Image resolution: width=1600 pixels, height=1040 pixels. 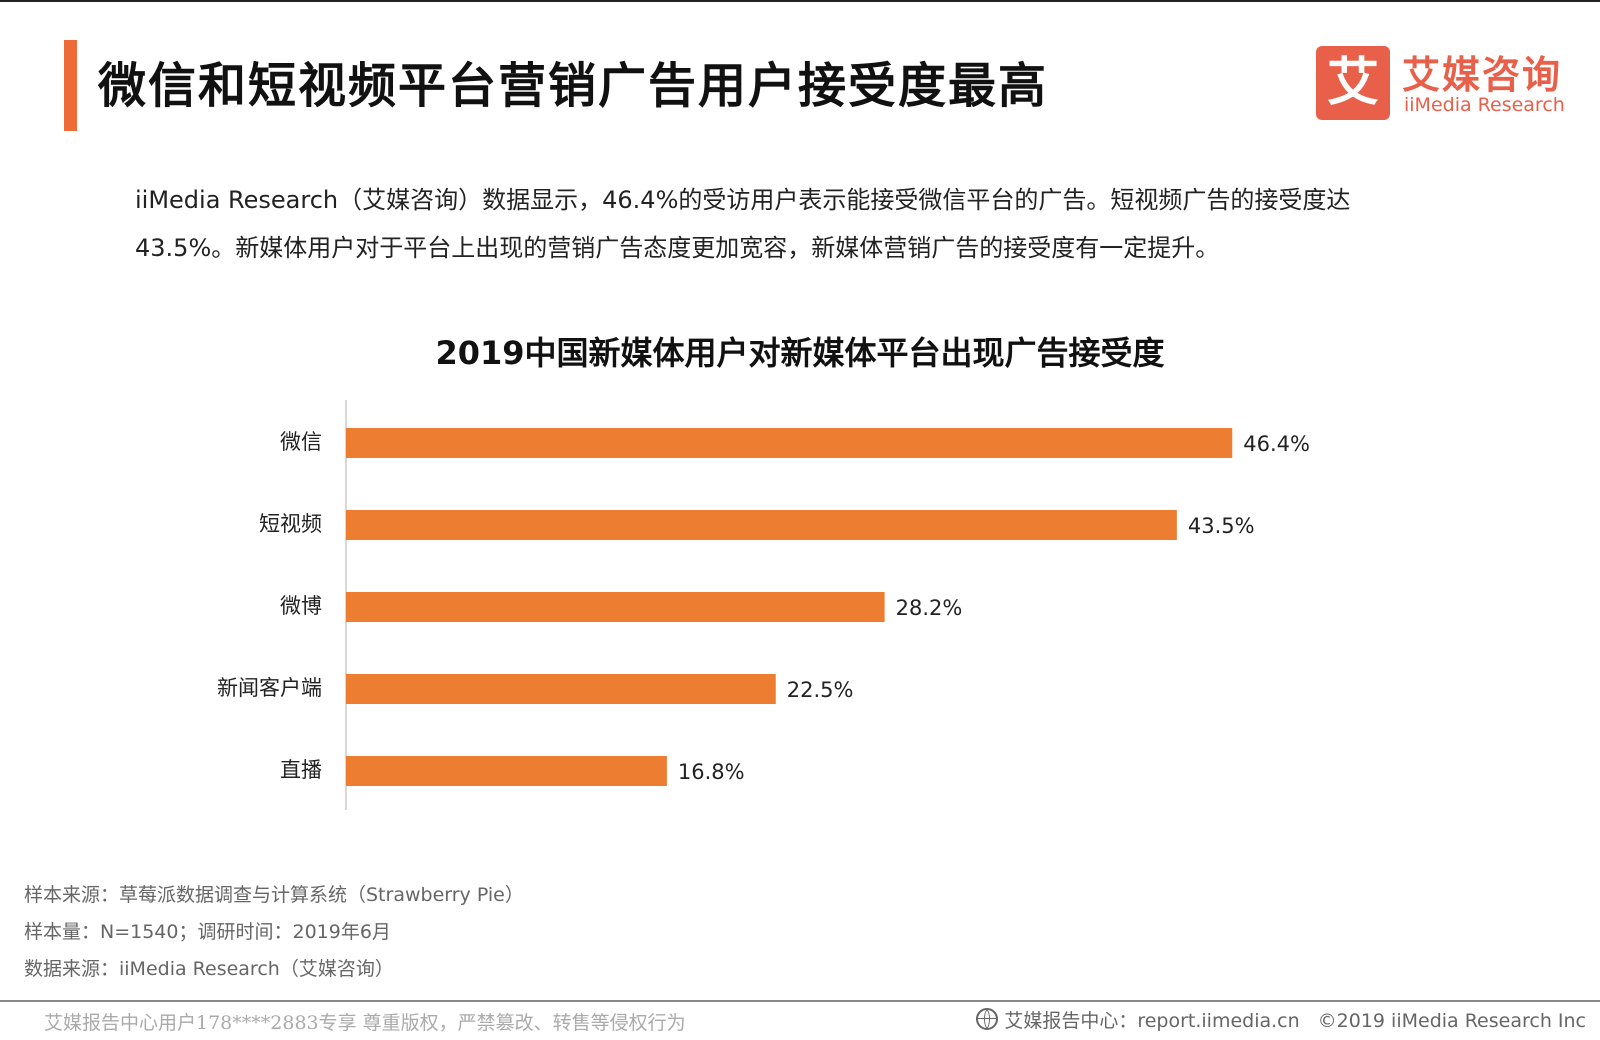 I want to click on value-label: 16.8%, so click(x=711, y=772).